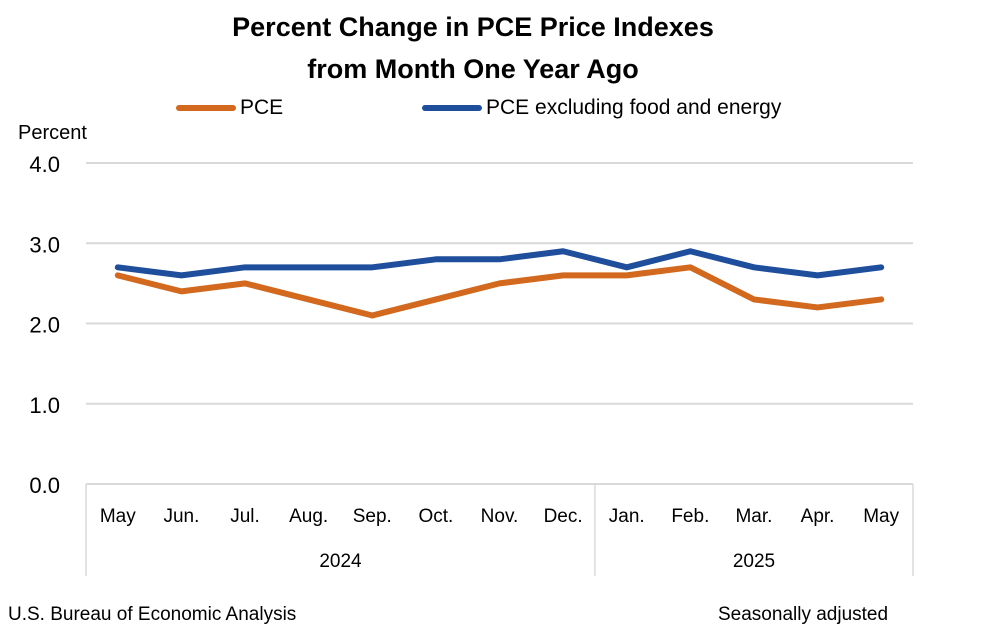 The width and height of the screenshot is (1006, 642). What do you see at coordinates (499, 263) in the screenshot?
I see `series-line-core-pce` at bounding box center [499, 263].